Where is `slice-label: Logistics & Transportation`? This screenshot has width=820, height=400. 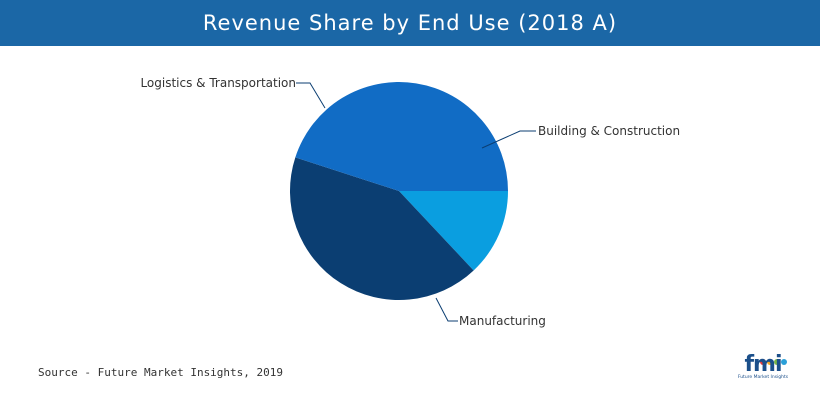 slice-label: Logistics & Transportation is located at coordinates (218, 83).